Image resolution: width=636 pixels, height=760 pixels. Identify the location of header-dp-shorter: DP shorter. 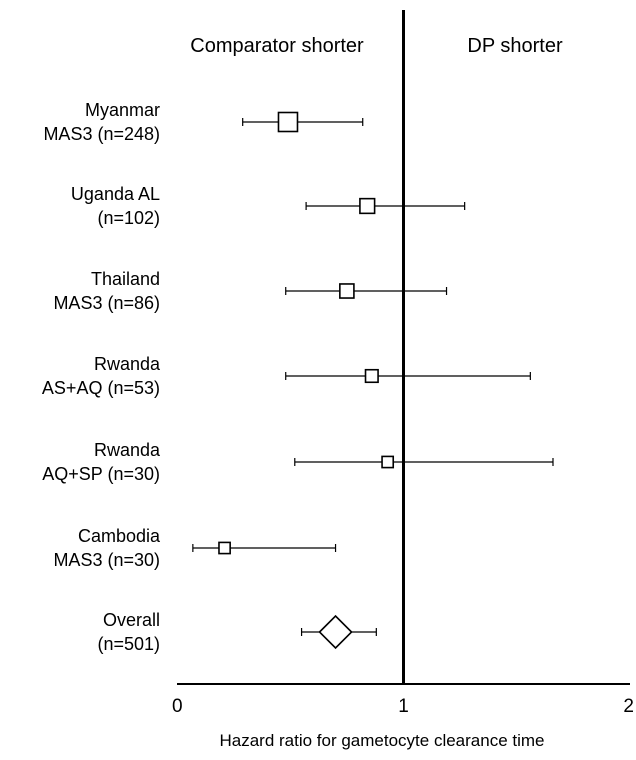
(515, 46).